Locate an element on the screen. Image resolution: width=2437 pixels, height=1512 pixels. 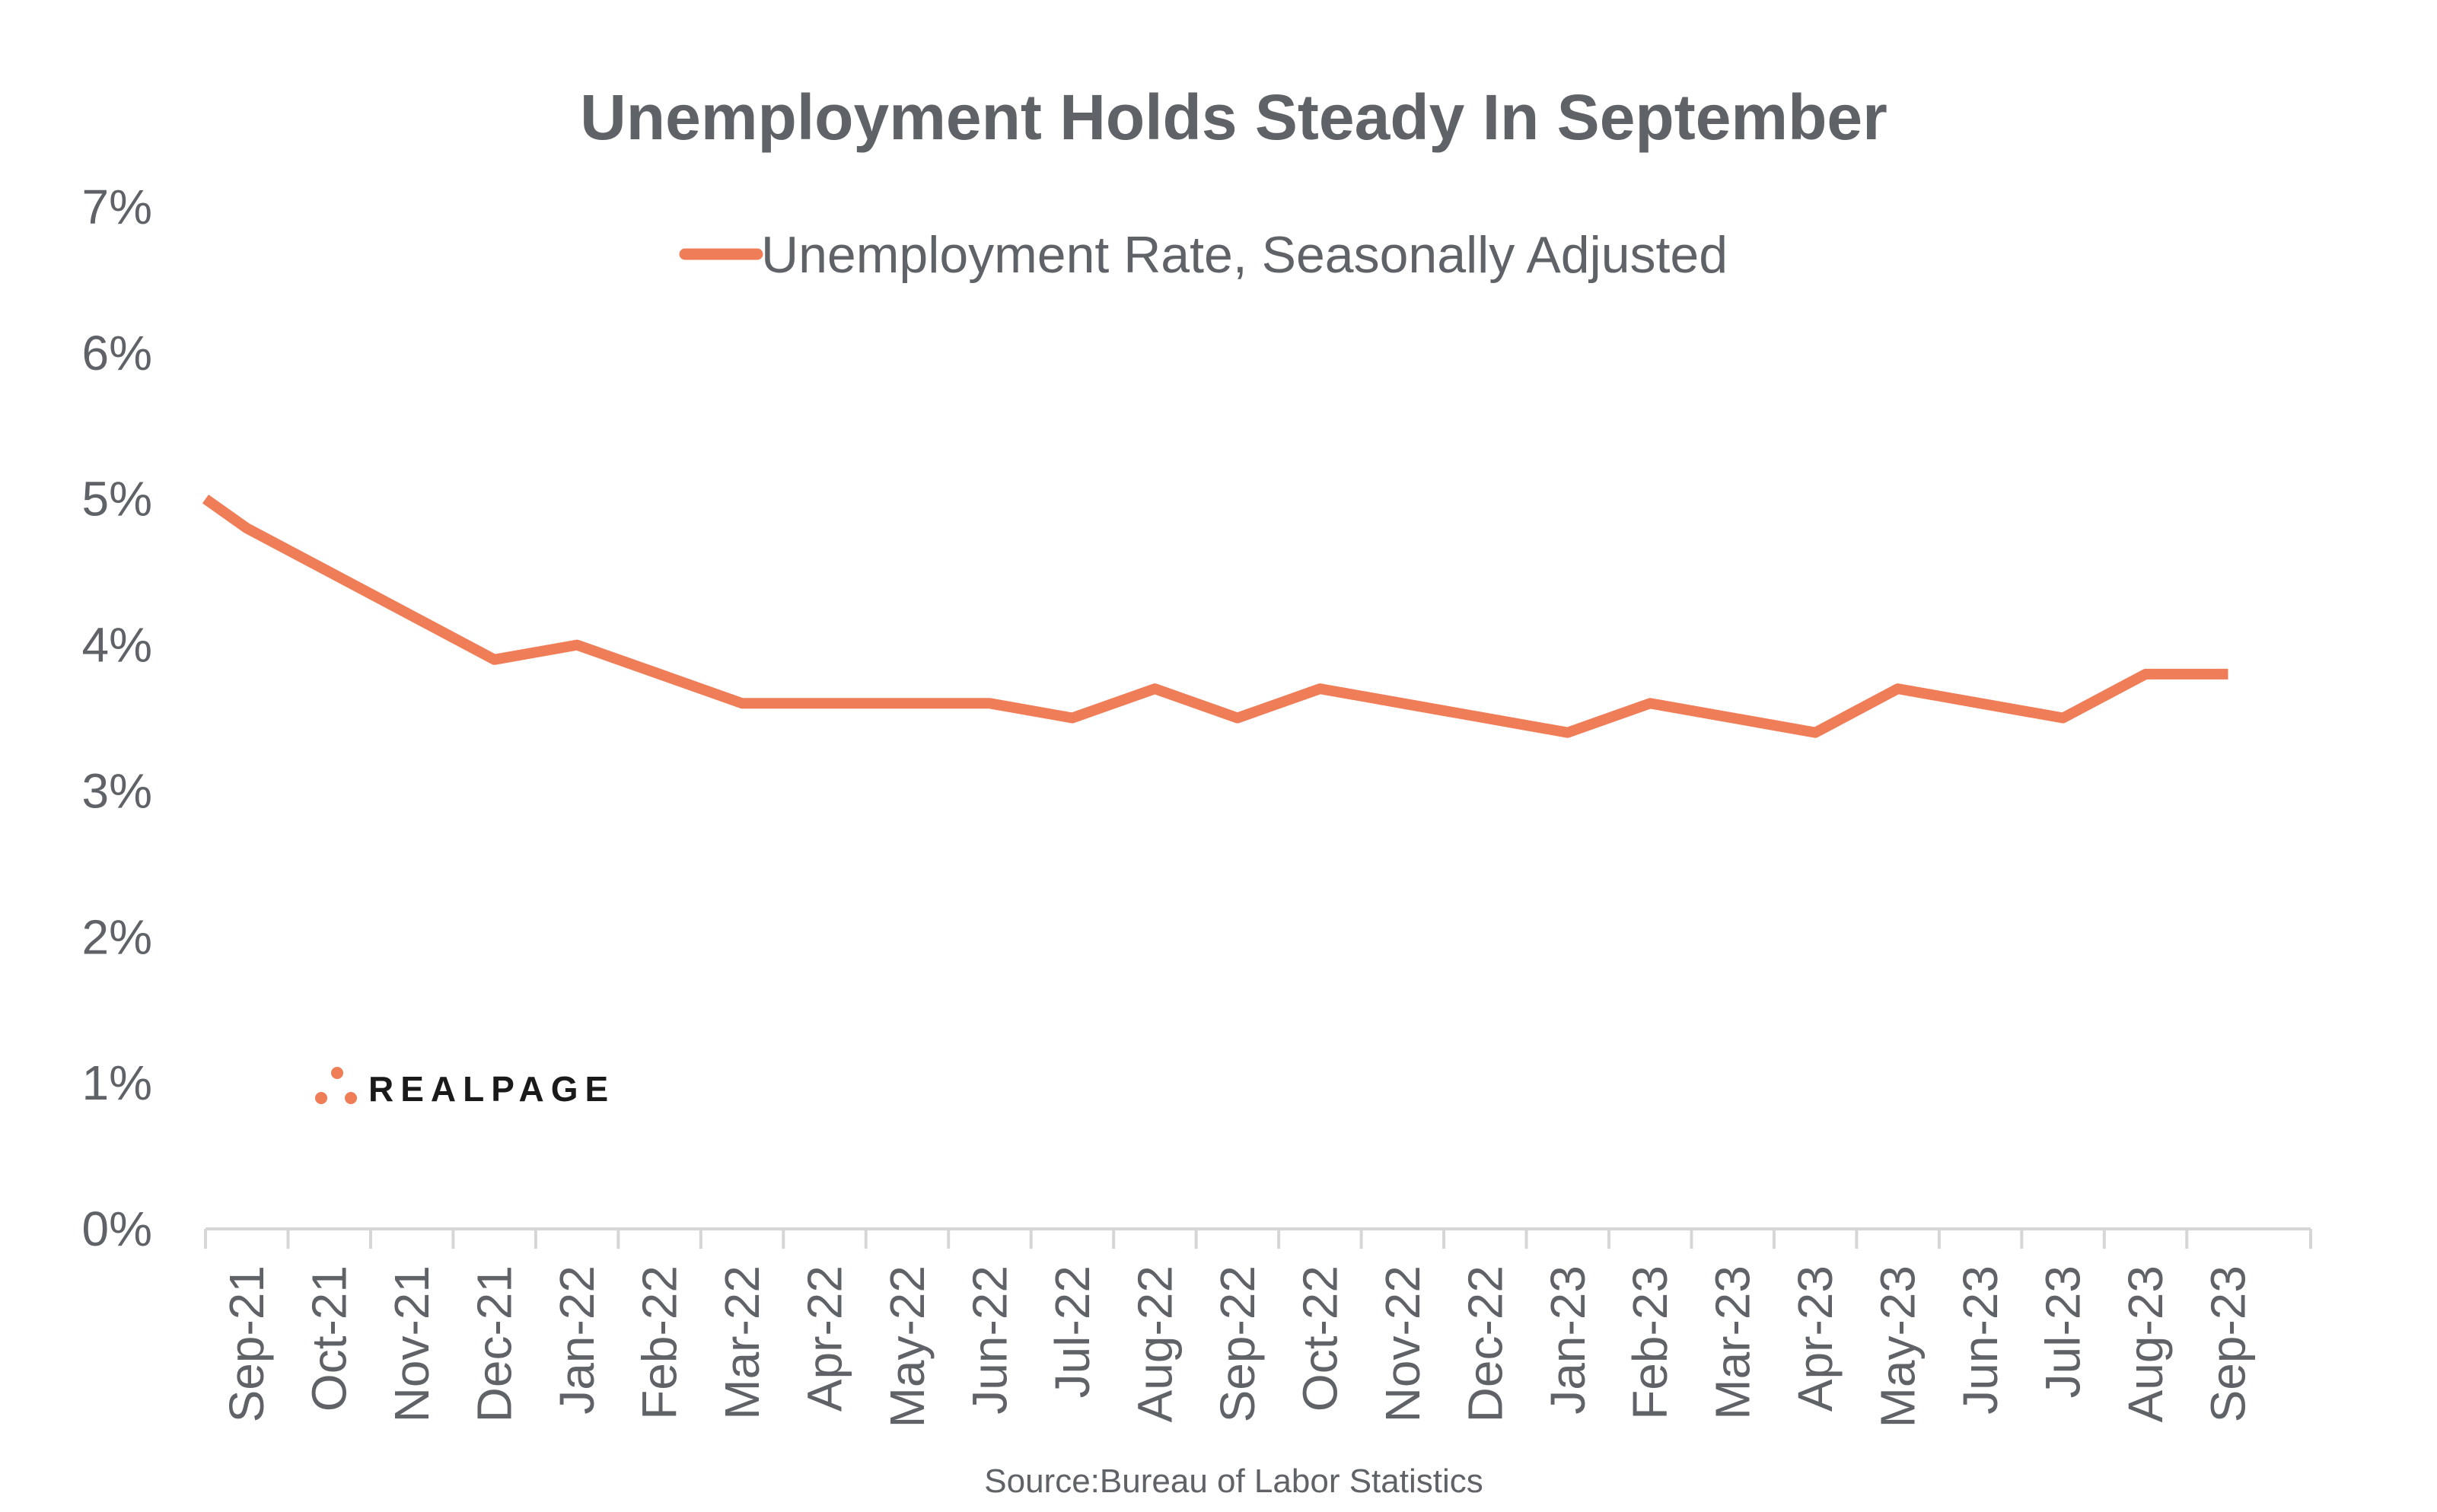
y-tick-label: 6% is located at coordinates (118, 353).